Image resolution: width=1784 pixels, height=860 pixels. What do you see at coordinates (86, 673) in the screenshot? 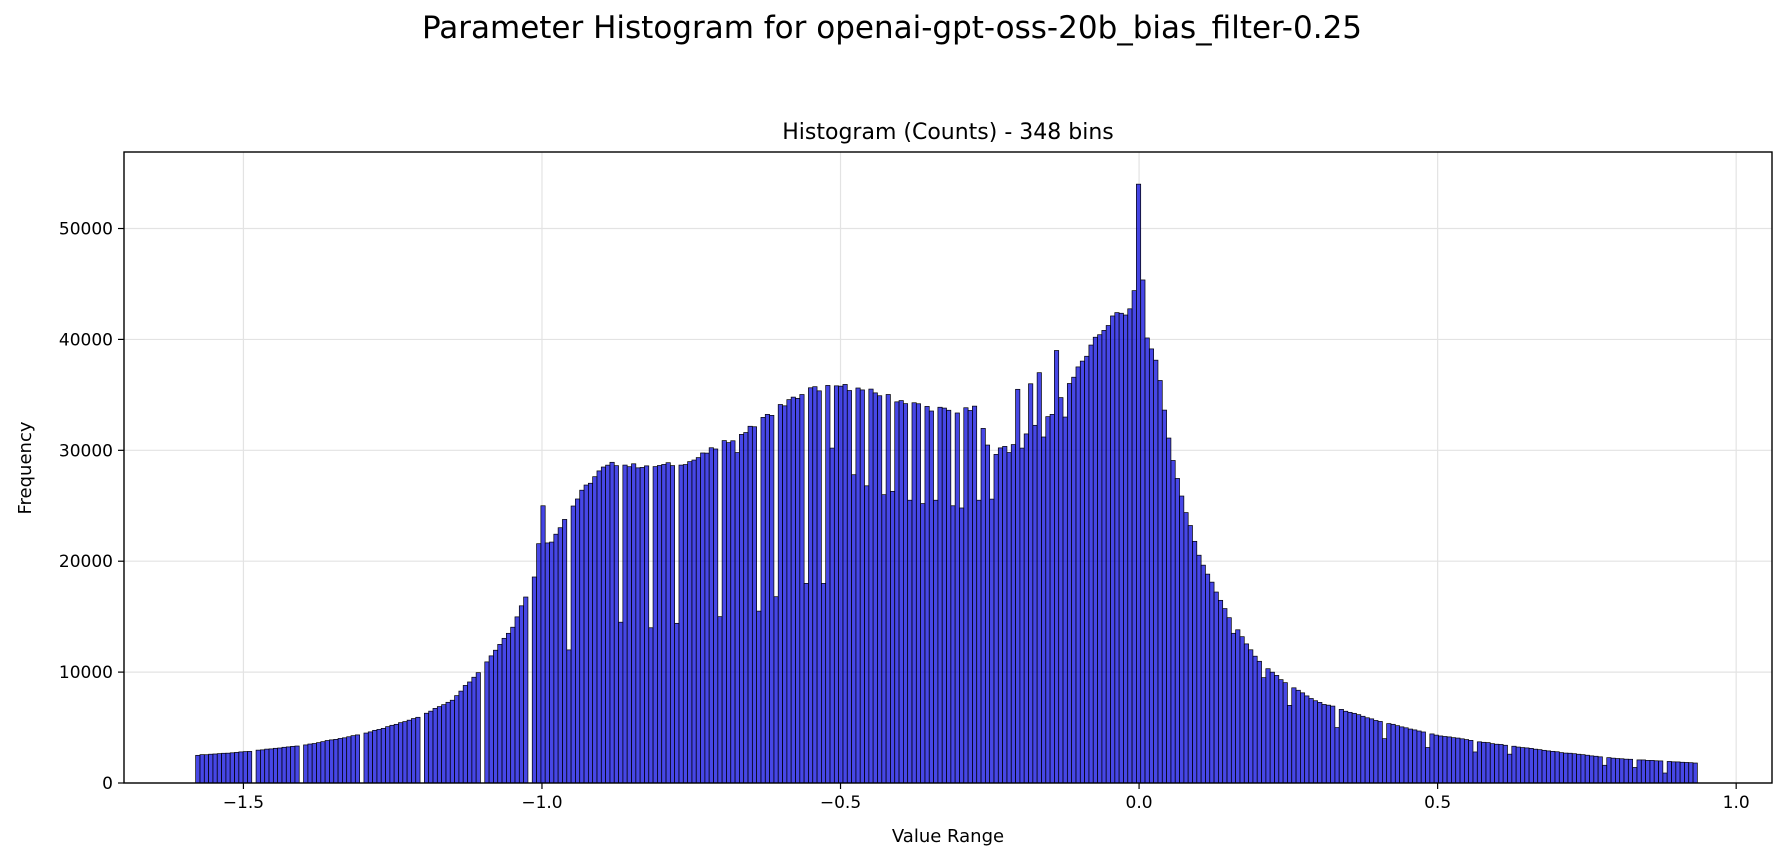
I see `y-tick-label: 10000` at bounding box center [86, 673].